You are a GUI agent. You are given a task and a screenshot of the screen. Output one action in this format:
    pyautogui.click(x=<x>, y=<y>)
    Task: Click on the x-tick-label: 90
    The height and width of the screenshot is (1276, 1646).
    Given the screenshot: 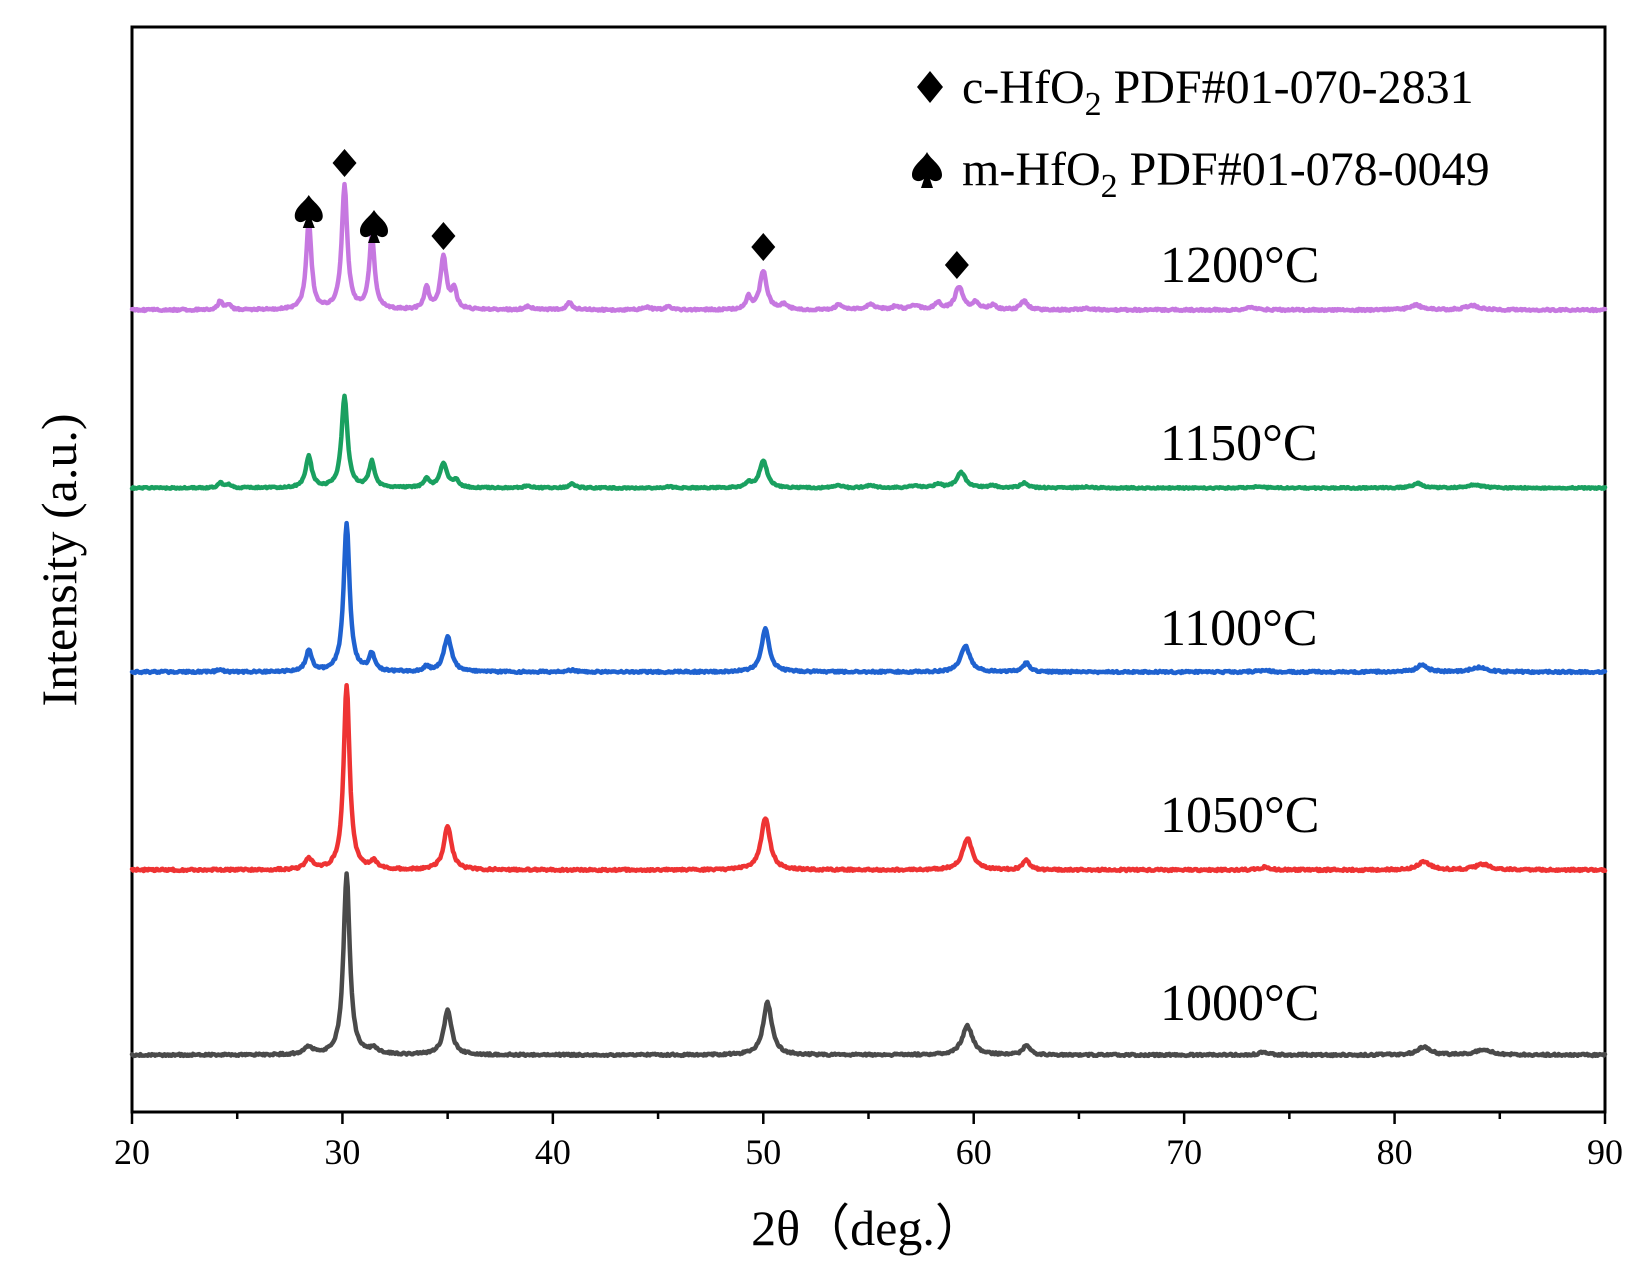 What is the action you would take?
    pyautogui.click(x=1605, y=1152)
    